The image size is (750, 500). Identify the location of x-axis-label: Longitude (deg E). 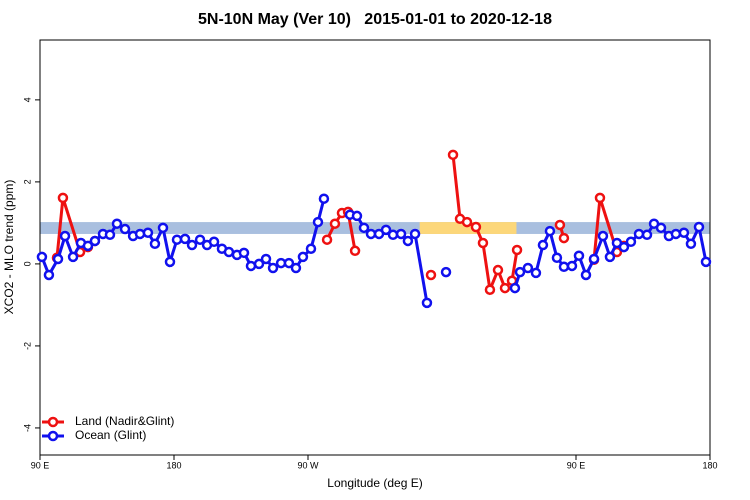
(374, 483).